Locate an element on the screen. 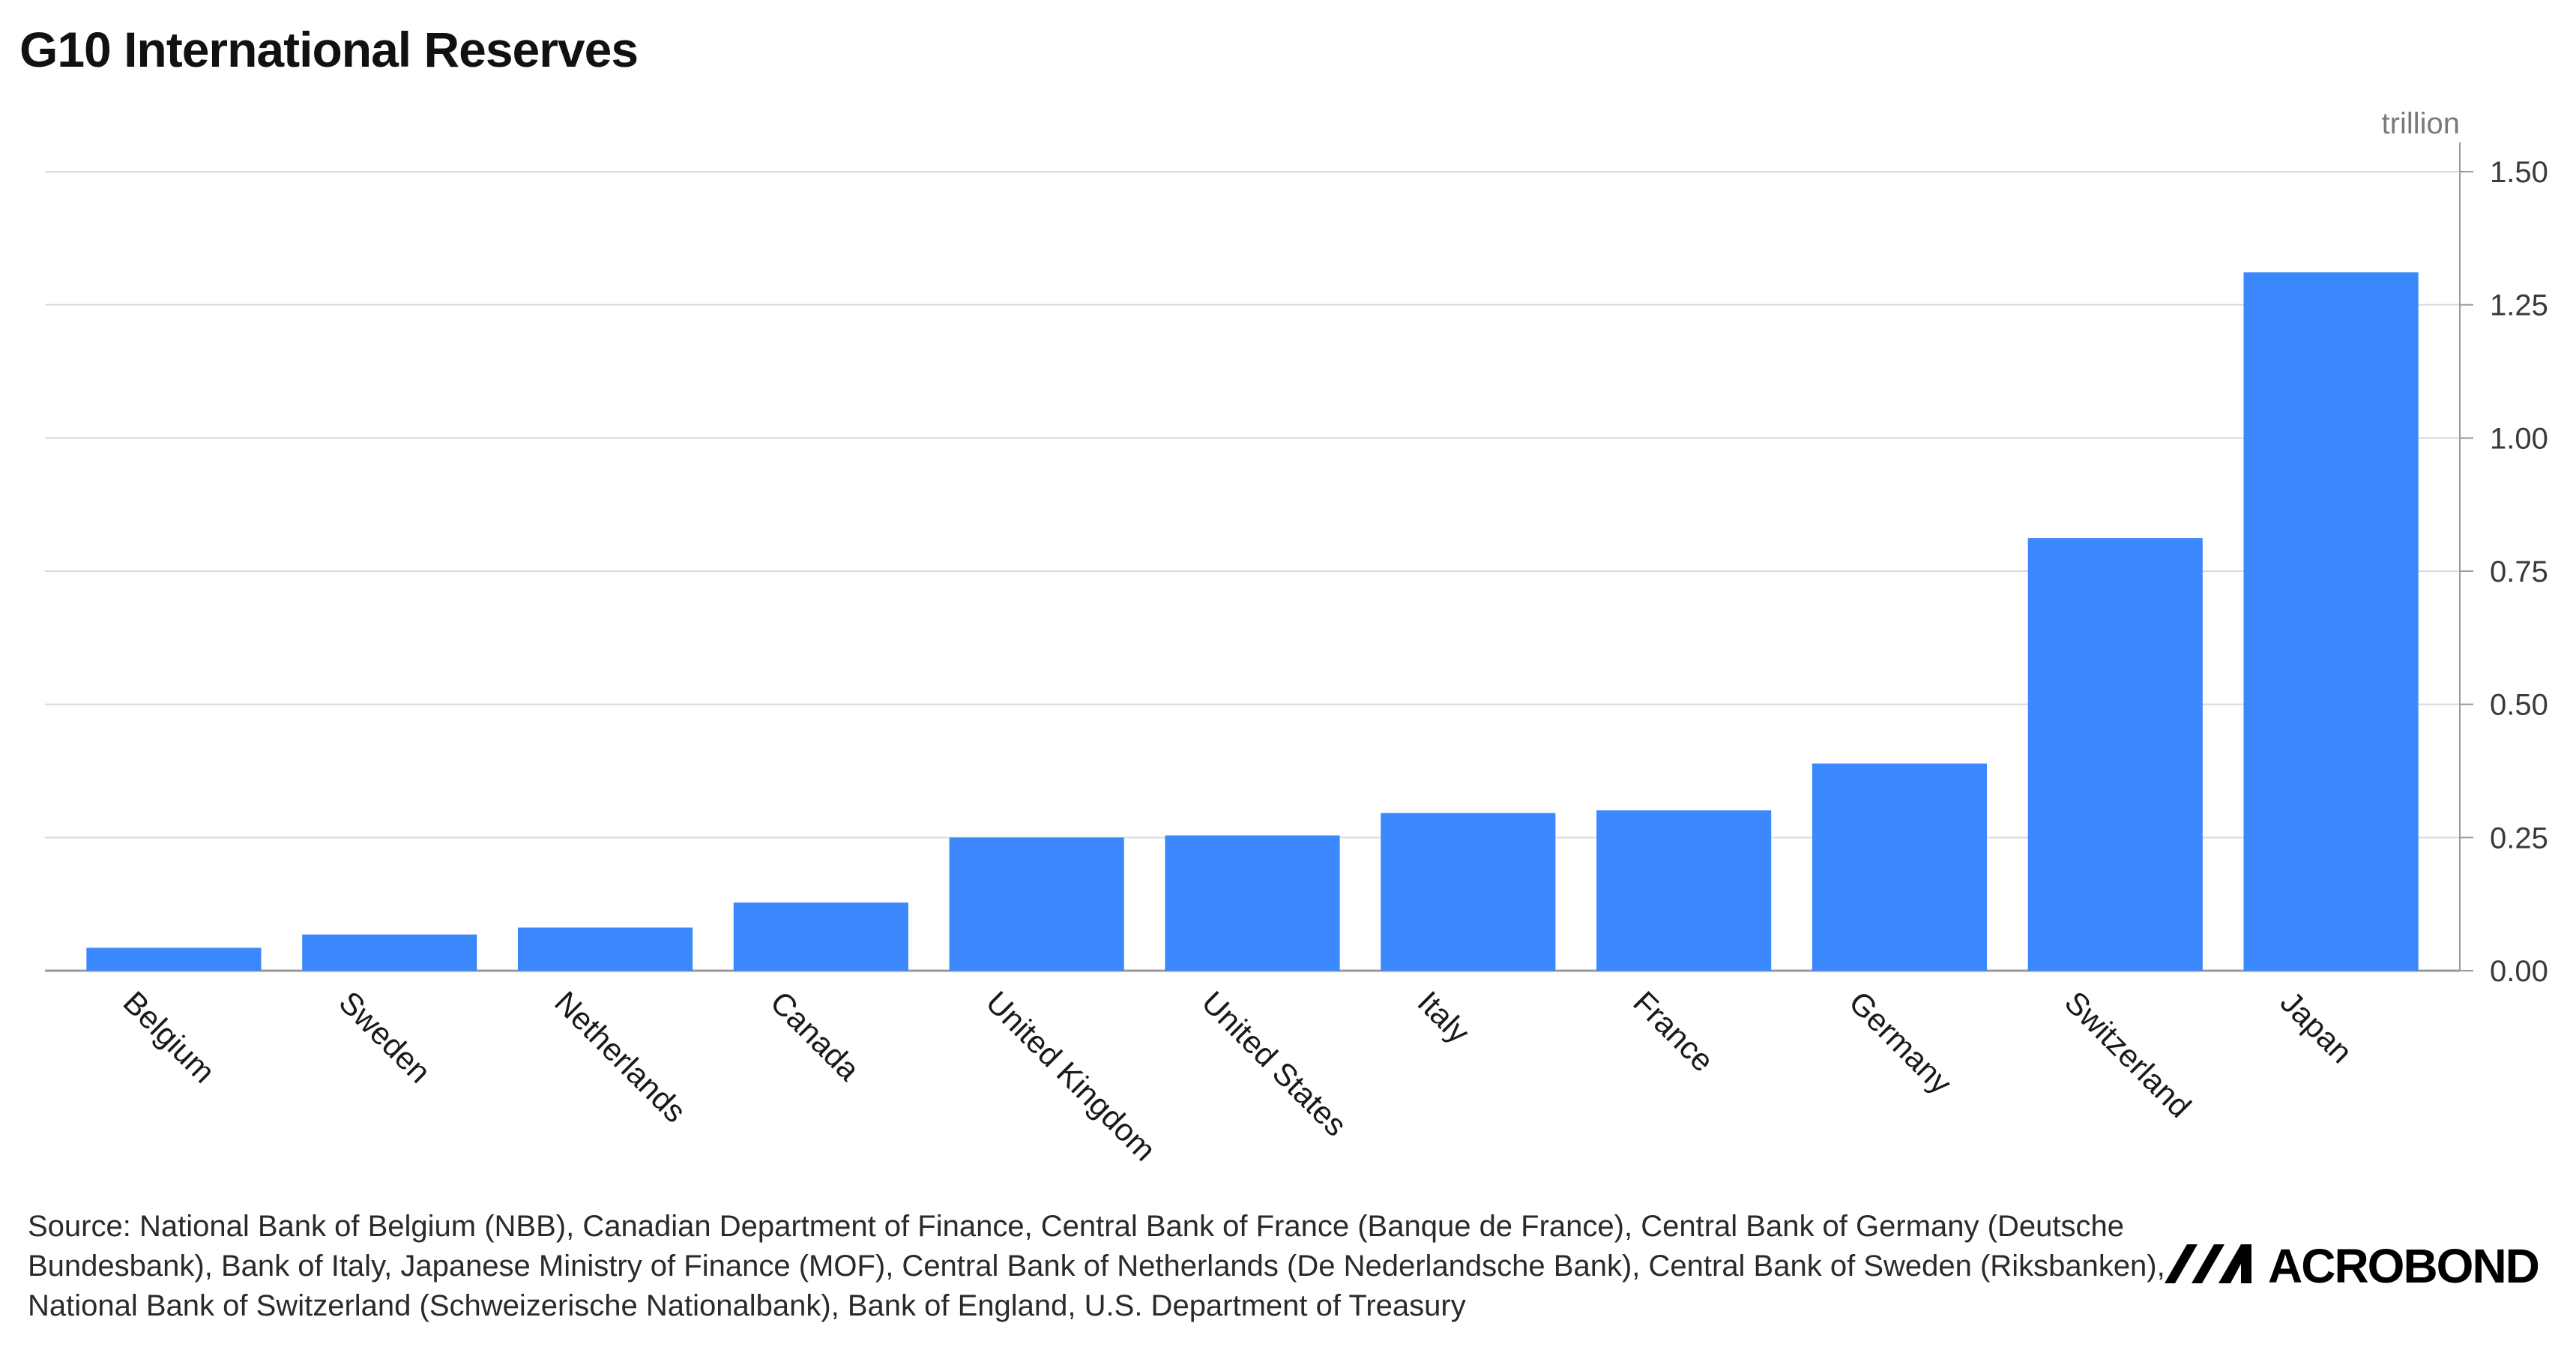 The height and width of the screenshot is (1353, 2576). x-tick-label: Canada is located at coordinates (815, 1036).